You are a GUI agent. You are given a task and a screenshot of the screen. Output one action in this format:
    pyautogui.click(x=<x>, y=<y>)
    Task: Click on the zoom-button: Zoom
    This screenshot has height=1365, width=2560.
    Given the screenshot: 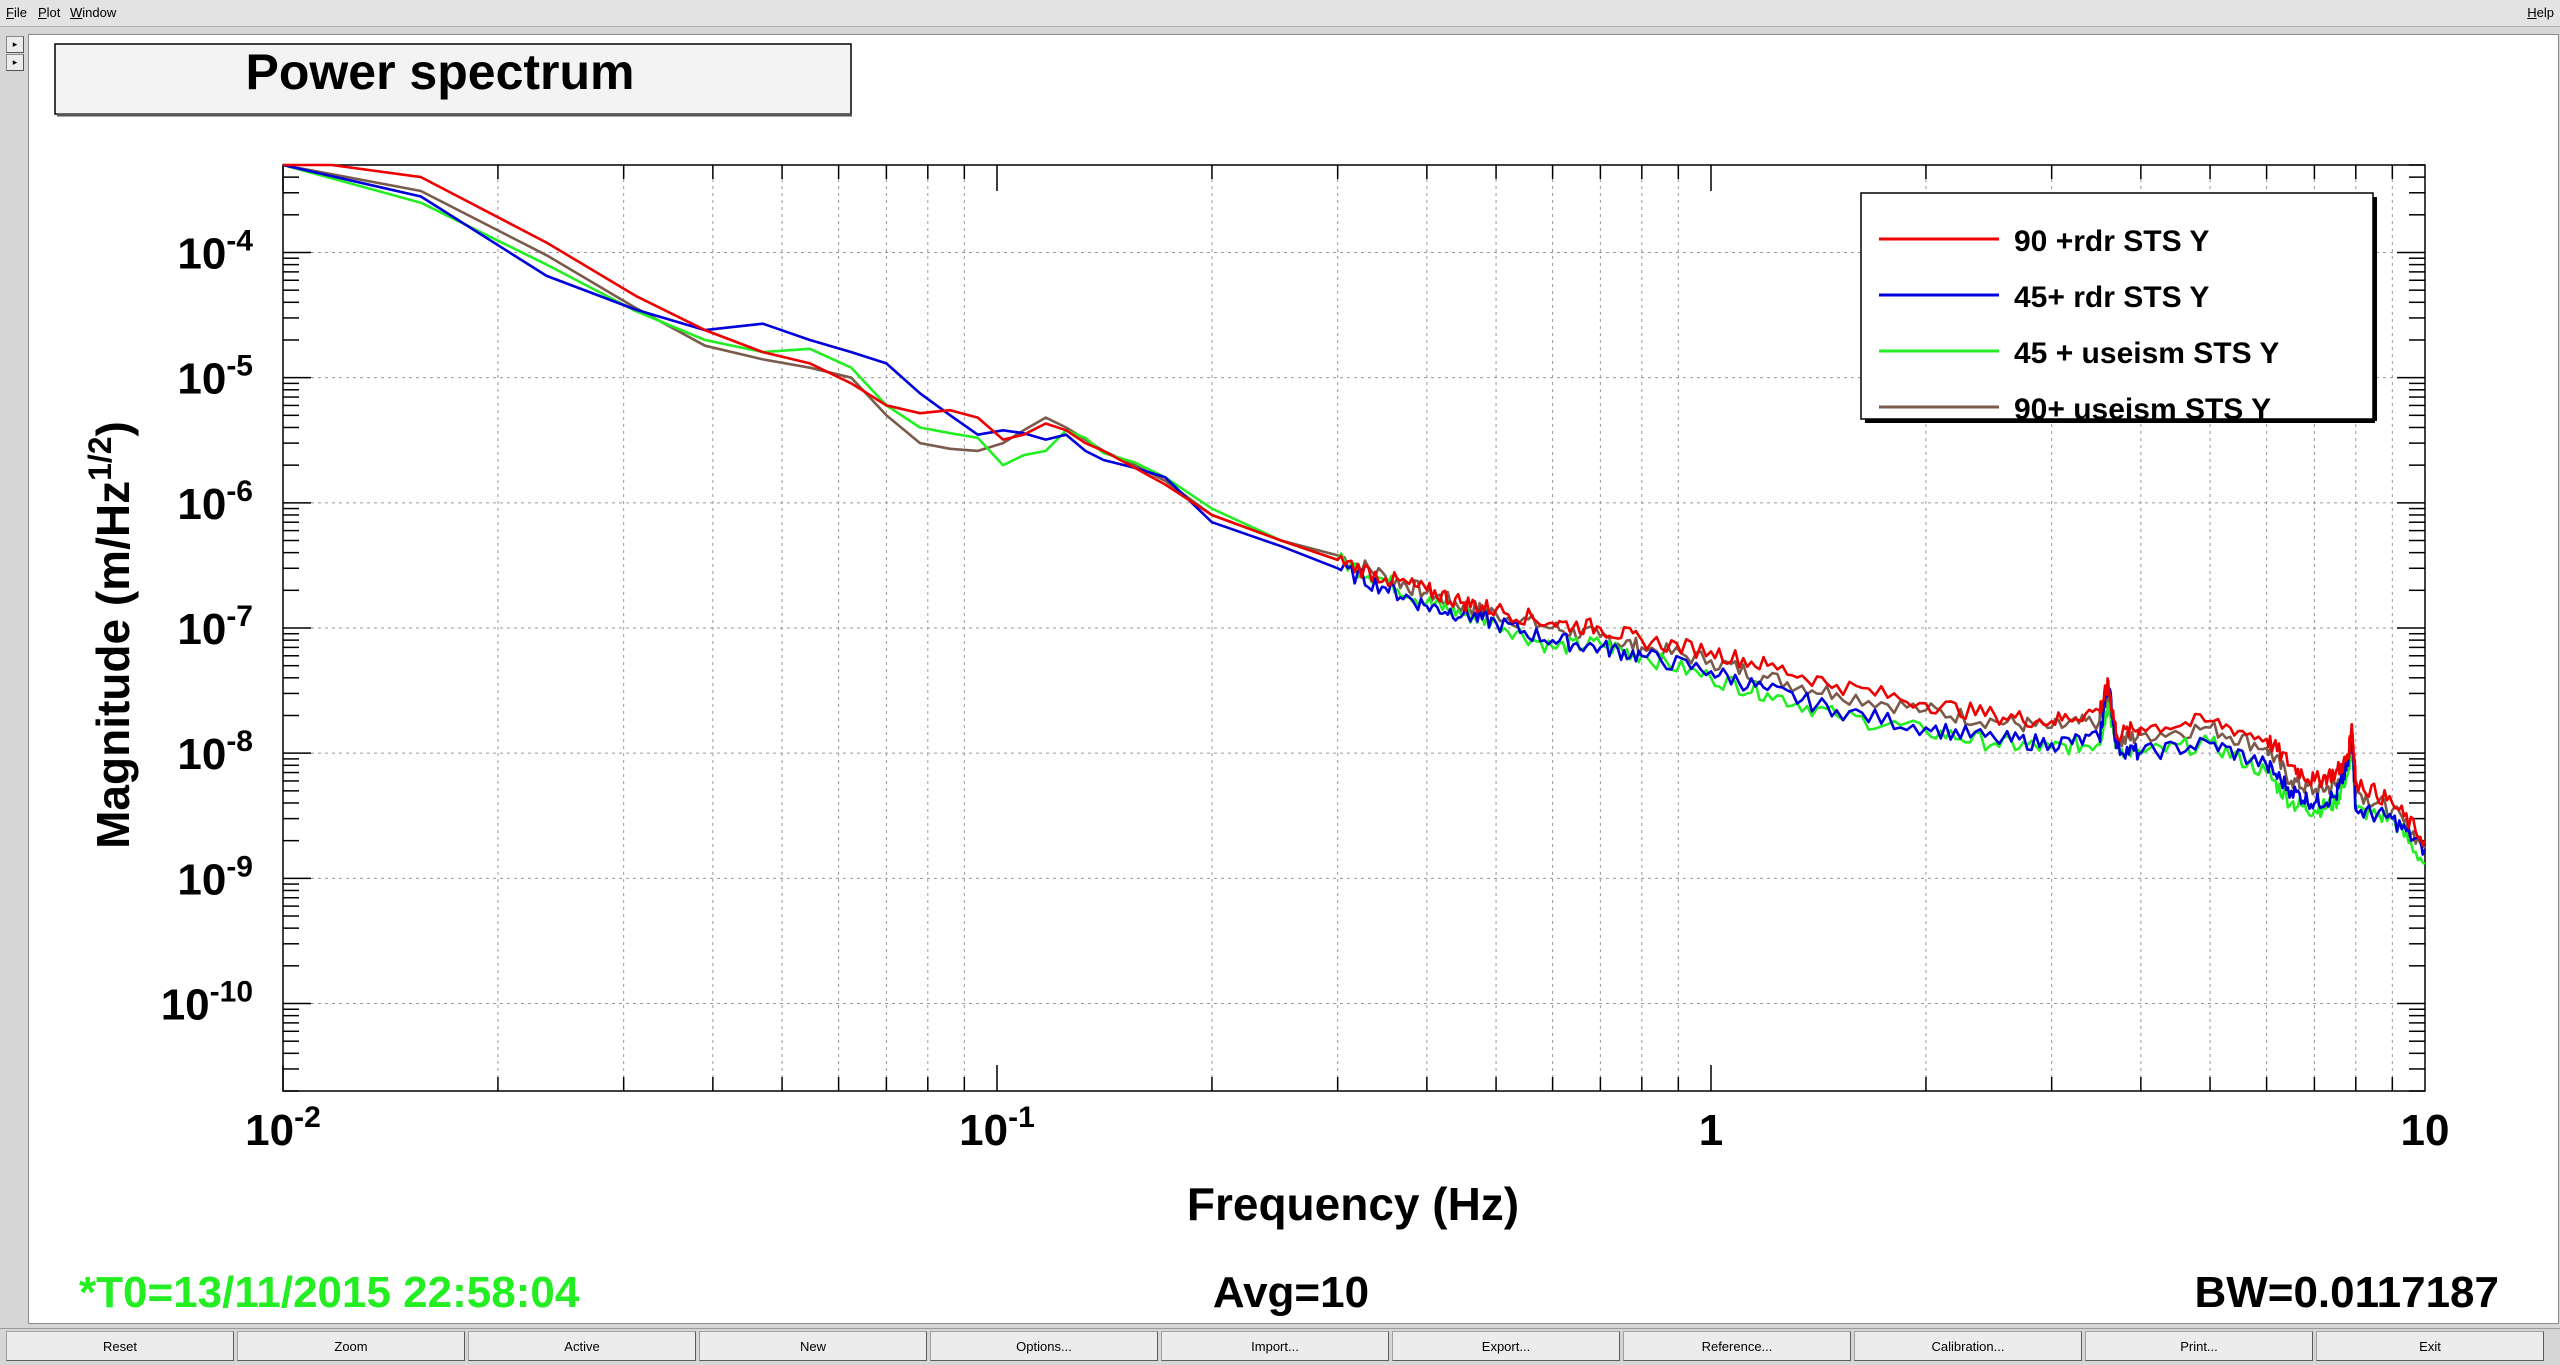 What is the action you would take?
    pyautogui.click(x=351, y=1346)
    